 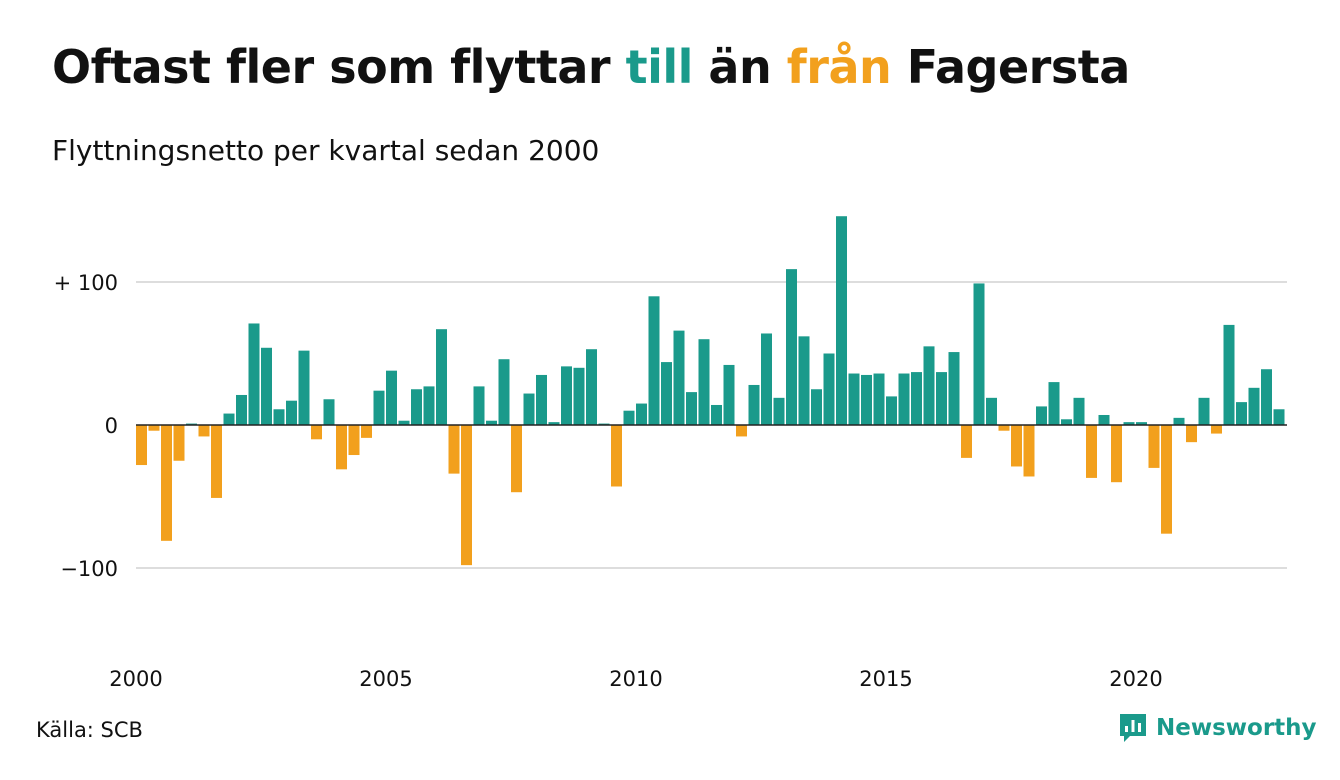 I want to click on x-tick-label: 2010, so click(x=635, y=679).